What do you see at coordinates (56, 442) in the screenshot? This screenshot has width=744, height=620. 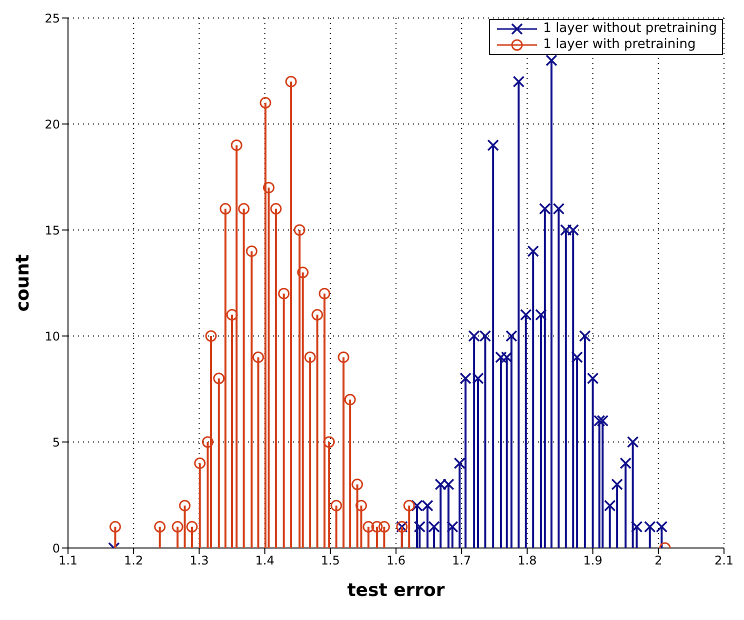 I see `y-tick-label: 5` at bounding box center [56, 442].